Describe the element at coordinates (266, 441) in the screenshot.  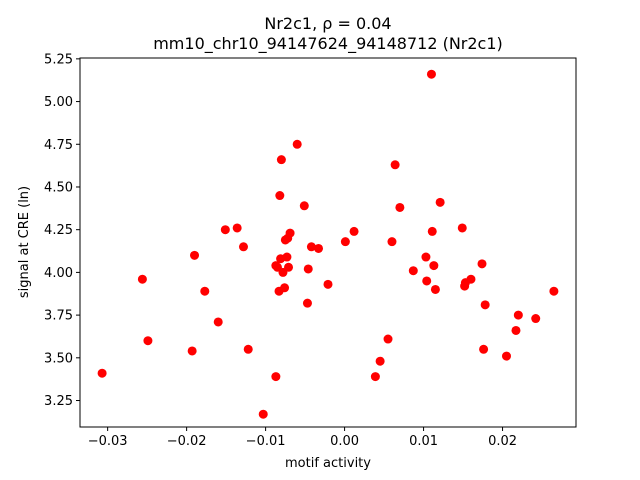
I see `x-tick-label: −0.01` at that location.